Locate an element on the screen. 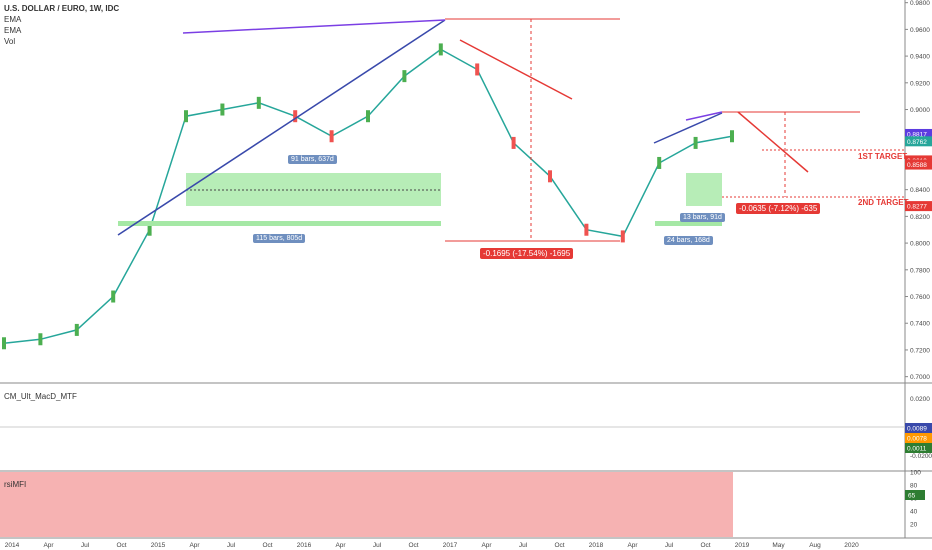 Image resolution: width=932 pixels, height=550 pixels. bars-24-label: 24 bars, 168d is located at coordinates (688, 240).